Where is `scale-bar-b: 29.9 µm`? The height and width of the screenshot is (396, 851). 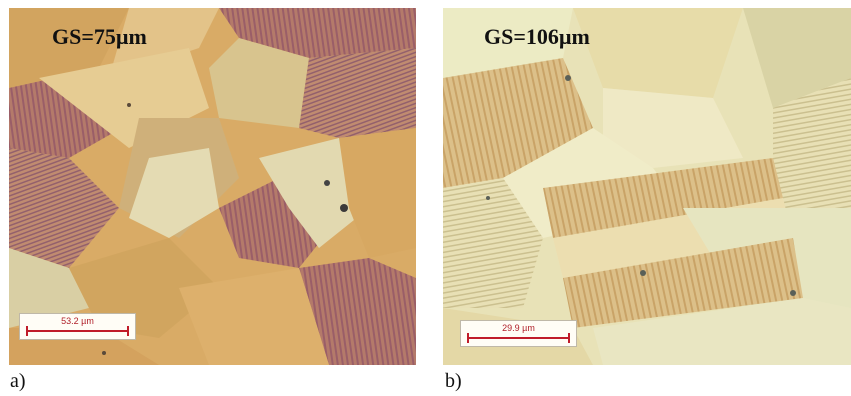 scale-bar-b: 29.9 µm is located at coordinates (518, 333).